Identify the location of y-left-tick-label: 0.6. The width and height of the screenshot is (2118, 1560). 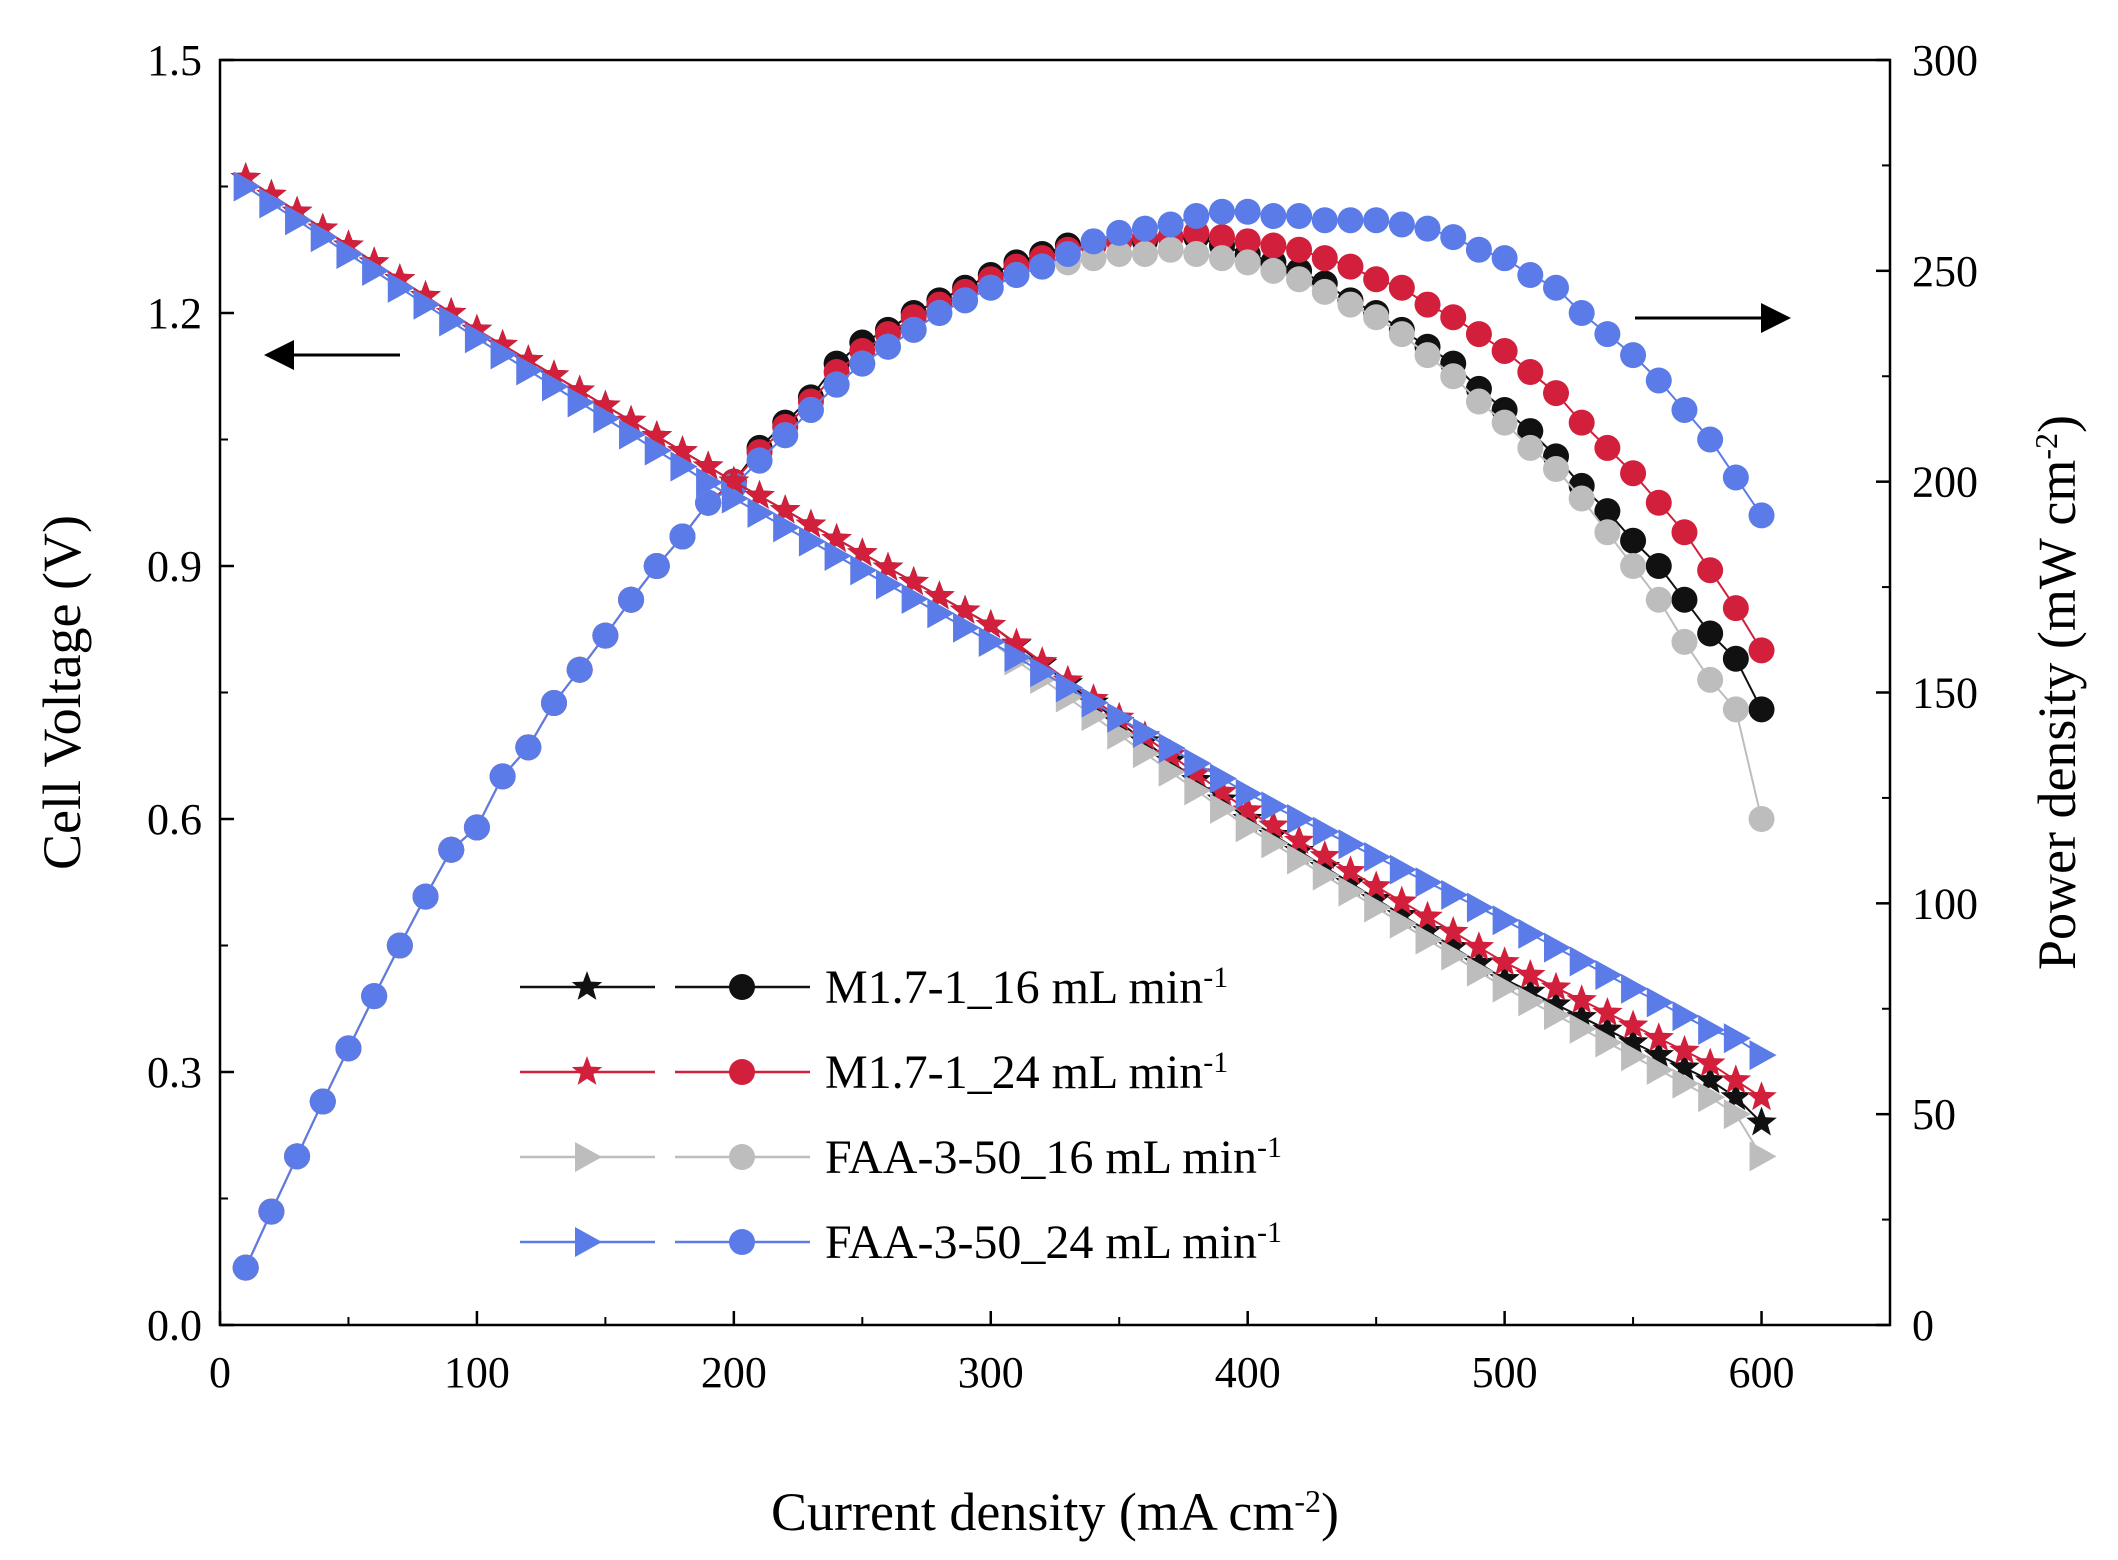
(174, 819).